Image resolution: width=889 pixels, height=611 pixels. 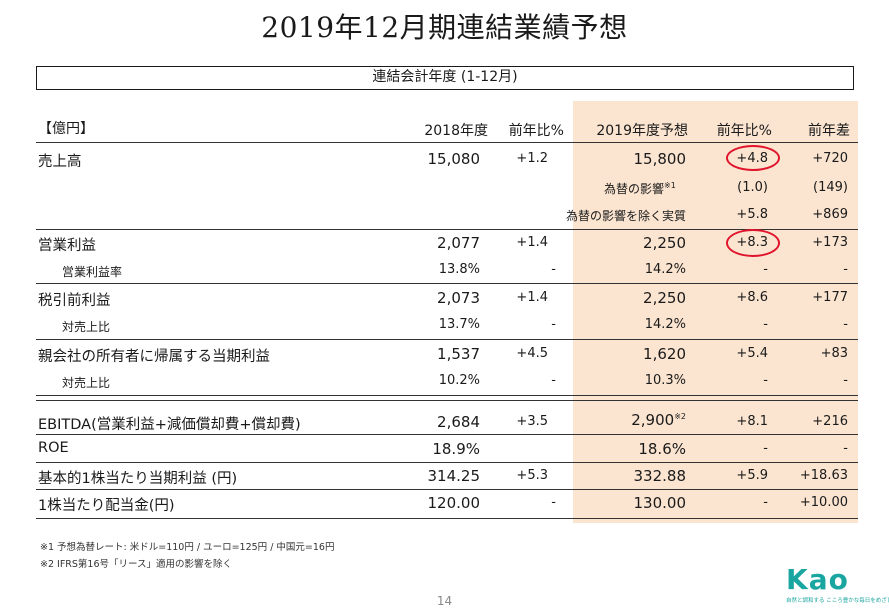 I want to click on table-bottom-border, so click(x=447, y=518).